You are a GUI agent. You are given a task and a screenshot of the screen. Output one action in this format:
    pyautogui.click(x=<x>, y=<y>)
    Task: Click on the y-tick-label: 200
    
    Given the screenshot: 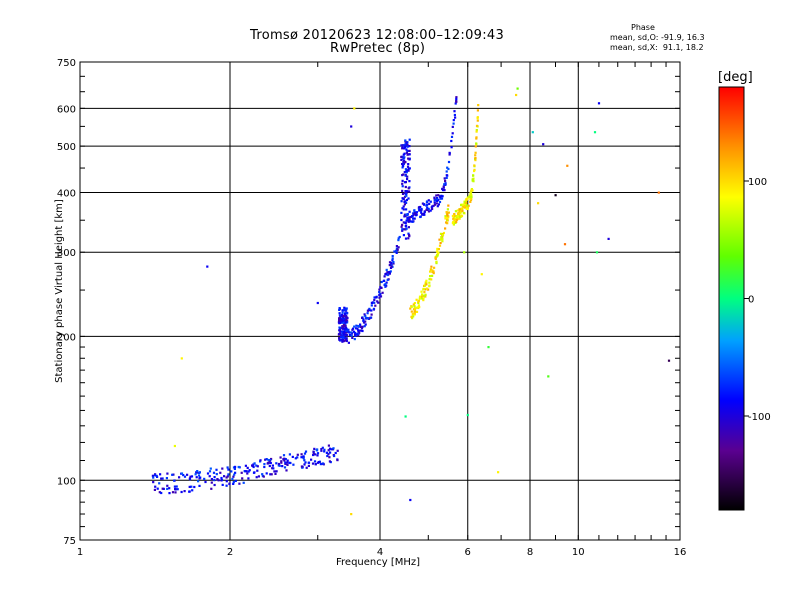 What is the action you would take?
    pyautogui.click(x=66, y=337)
    